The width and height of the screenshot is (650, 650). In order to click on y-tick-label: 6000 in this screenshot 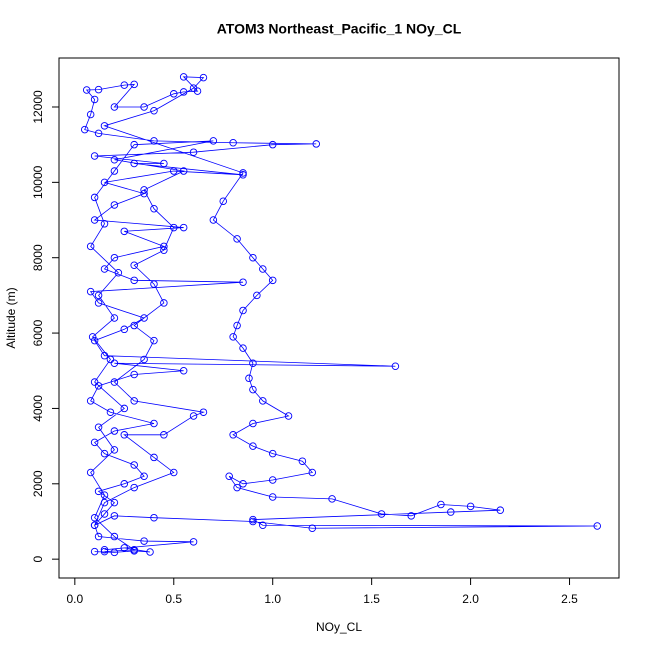, I will do `click(38, 332)`.